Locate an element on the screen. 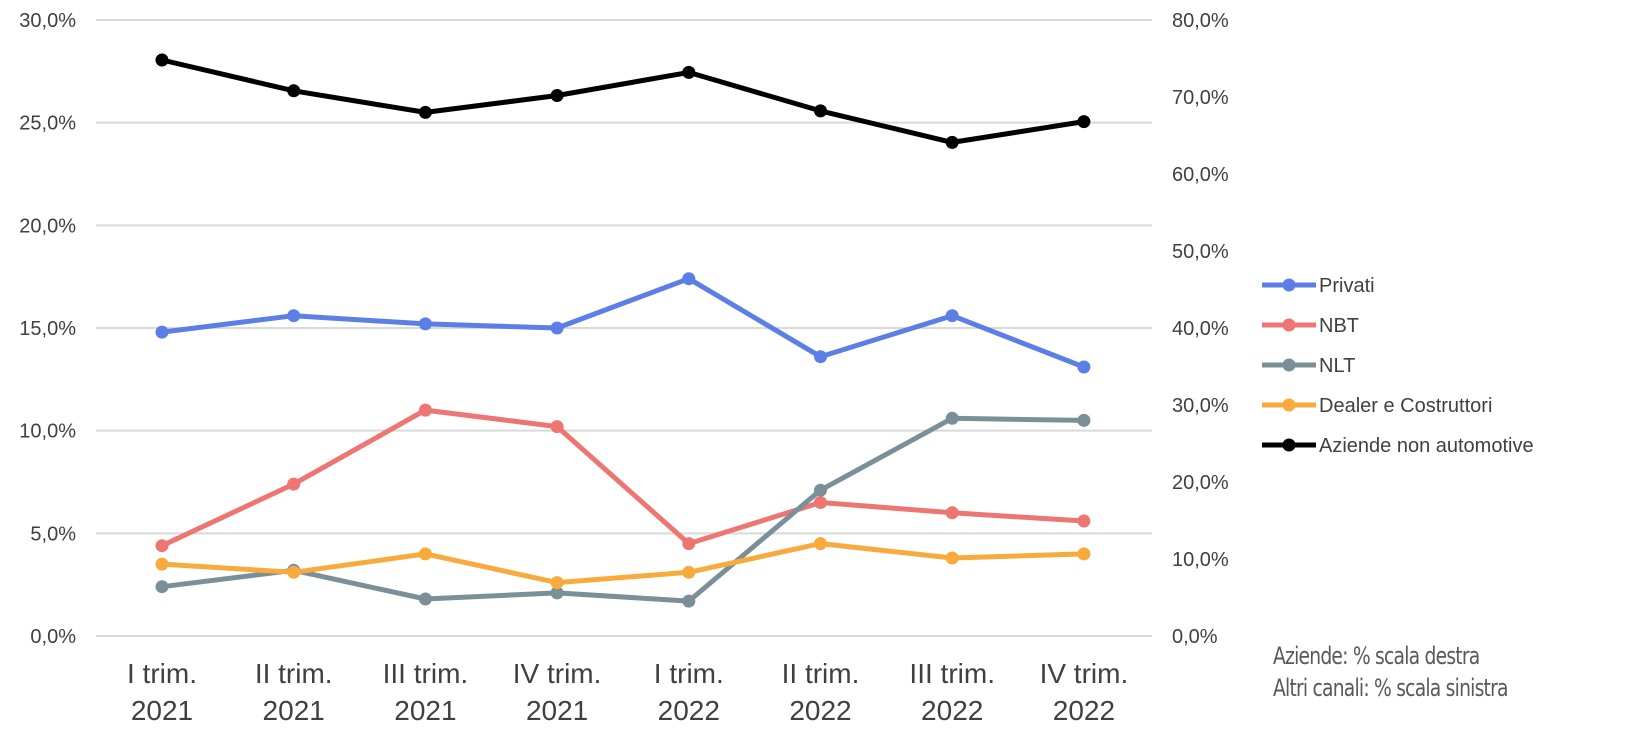  legend-item-privati: Privati is located at coordinates (1318, 286).